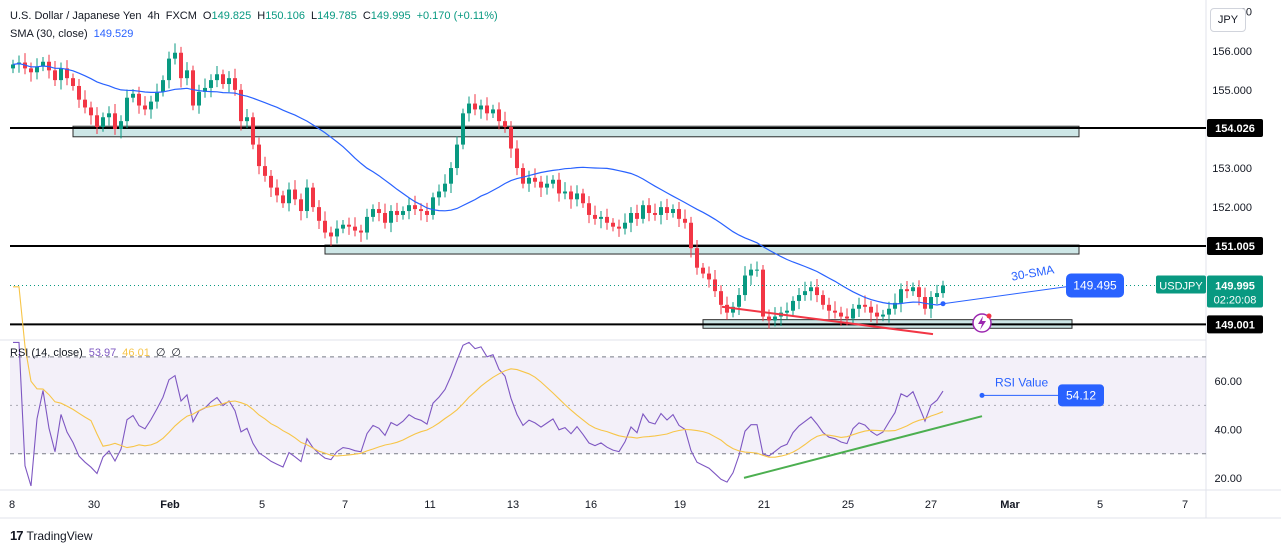  Describe the element at coordinates (943, 304) in the screenshot. I see `sma-callout-dot` at that location.